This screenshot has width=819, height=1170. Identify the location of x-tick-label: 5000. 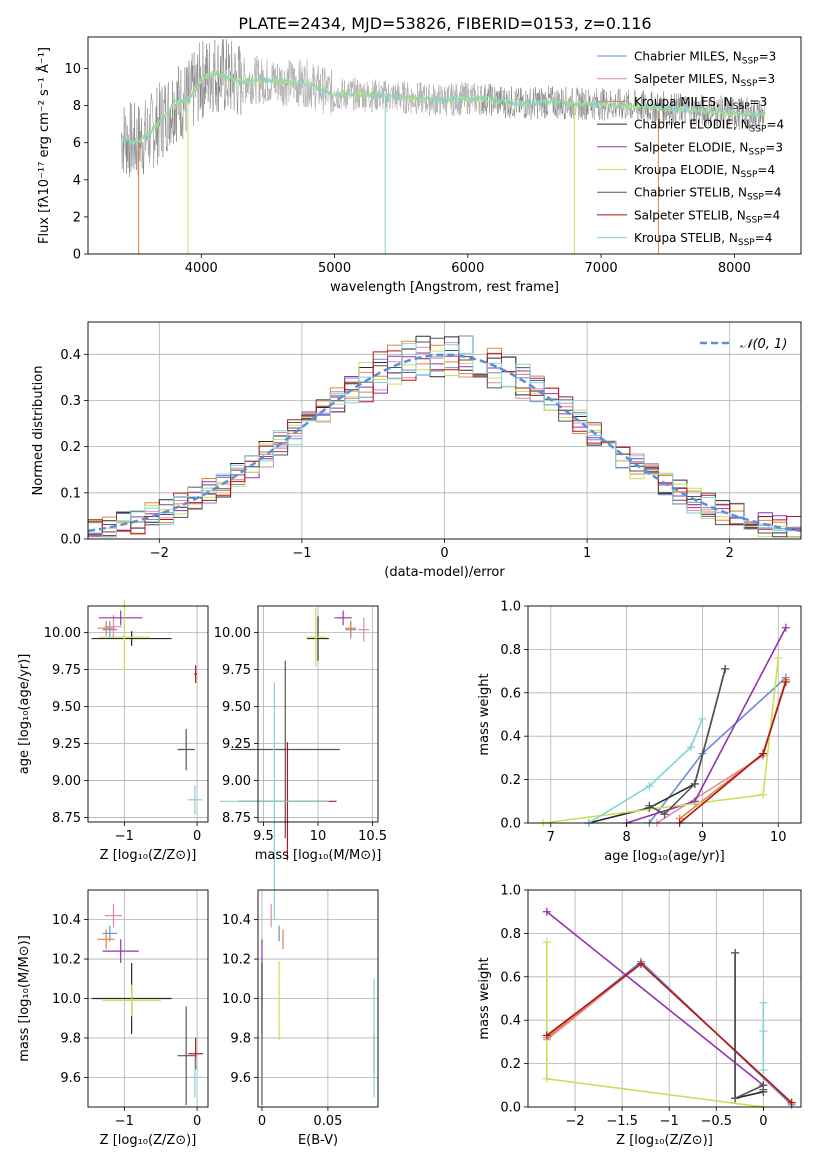
(334, 268).